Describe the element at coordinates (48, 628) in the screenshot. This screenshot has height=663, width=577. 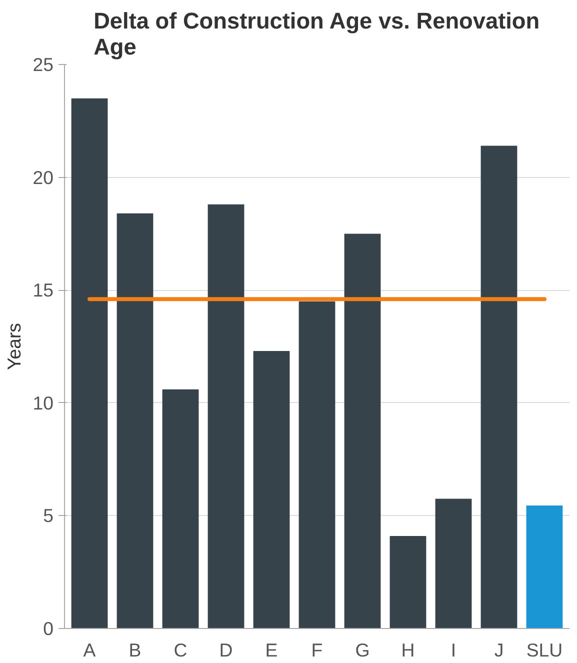
I see `y-tick-label: 0` at that location.